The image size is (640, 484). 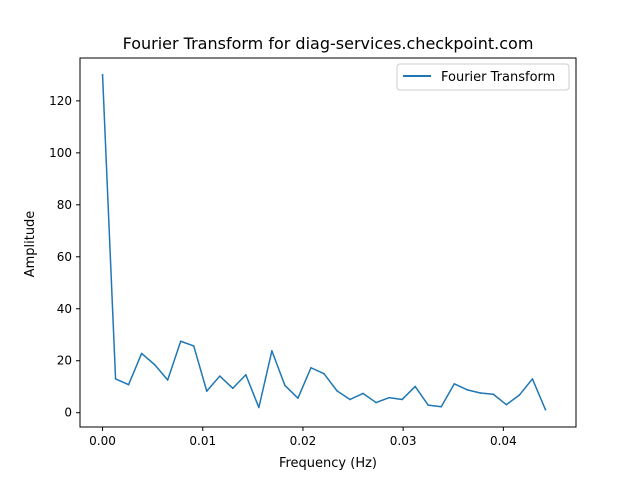 What do you see at coordinates (303, 441) in the screenshot?
I see `x-tick-label: 0.02` at bounding box center [303, 441].